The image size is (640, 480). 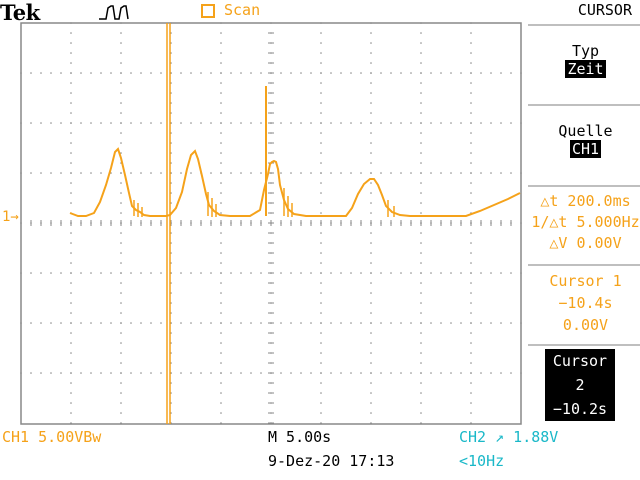 I want to click on cursor-readout: △t 200.0ms 1/△t 5.000Hz △V 0.00V, so click(x=585, y=222).